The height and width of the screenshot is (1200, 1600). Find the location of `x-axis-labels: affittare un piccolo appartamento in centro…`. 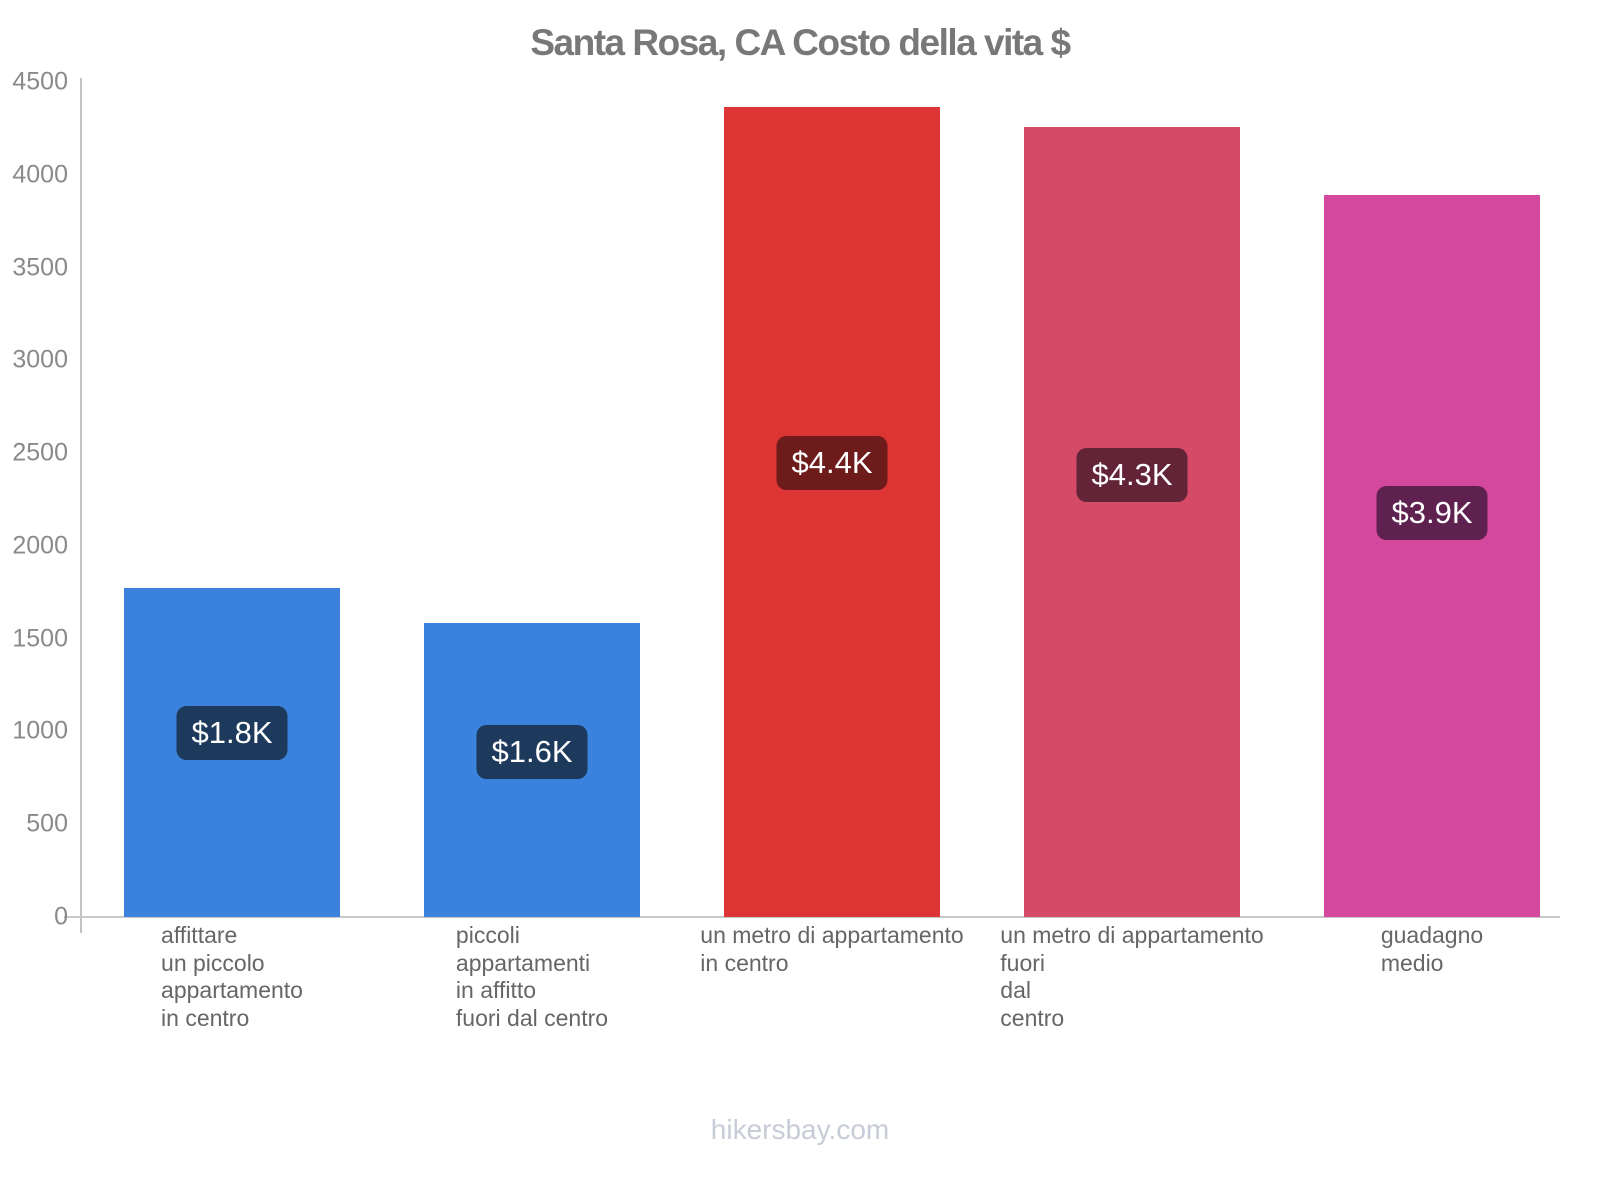

x-axis-labels: affittare un piccolo appartamento in centro… is located at coordinates (832, 977).